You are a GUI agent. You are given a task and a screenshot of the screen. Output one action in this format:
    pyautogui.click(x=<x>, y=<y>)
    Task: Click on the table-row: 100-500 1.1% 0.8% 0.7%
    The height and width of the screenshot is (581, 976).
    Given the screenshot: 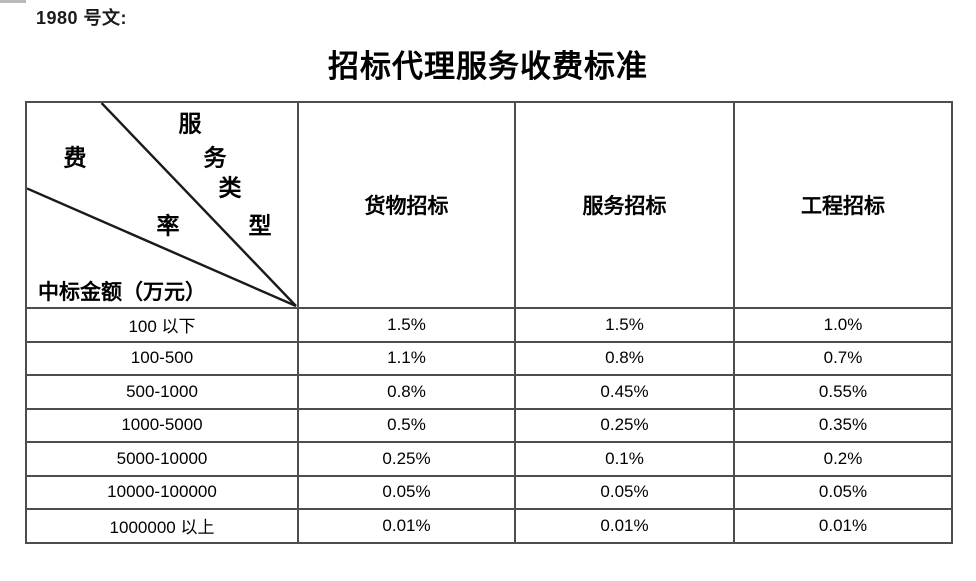 What is the action you would take?
    pyautogui.click(x=489, y=358)
    